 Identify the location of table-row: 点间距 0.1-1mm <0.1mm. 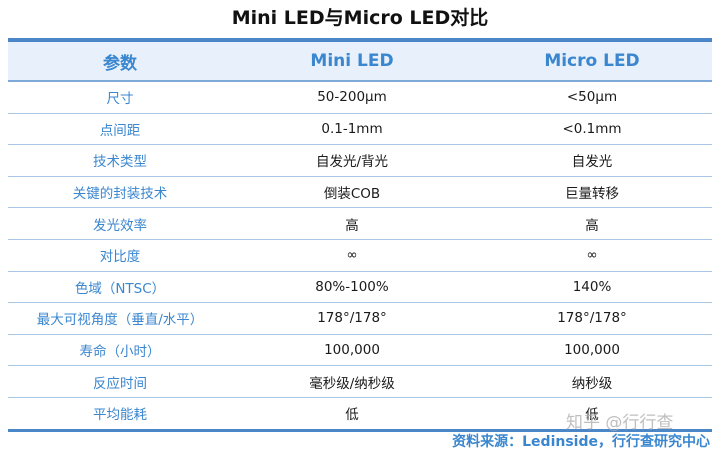
(360, 129).